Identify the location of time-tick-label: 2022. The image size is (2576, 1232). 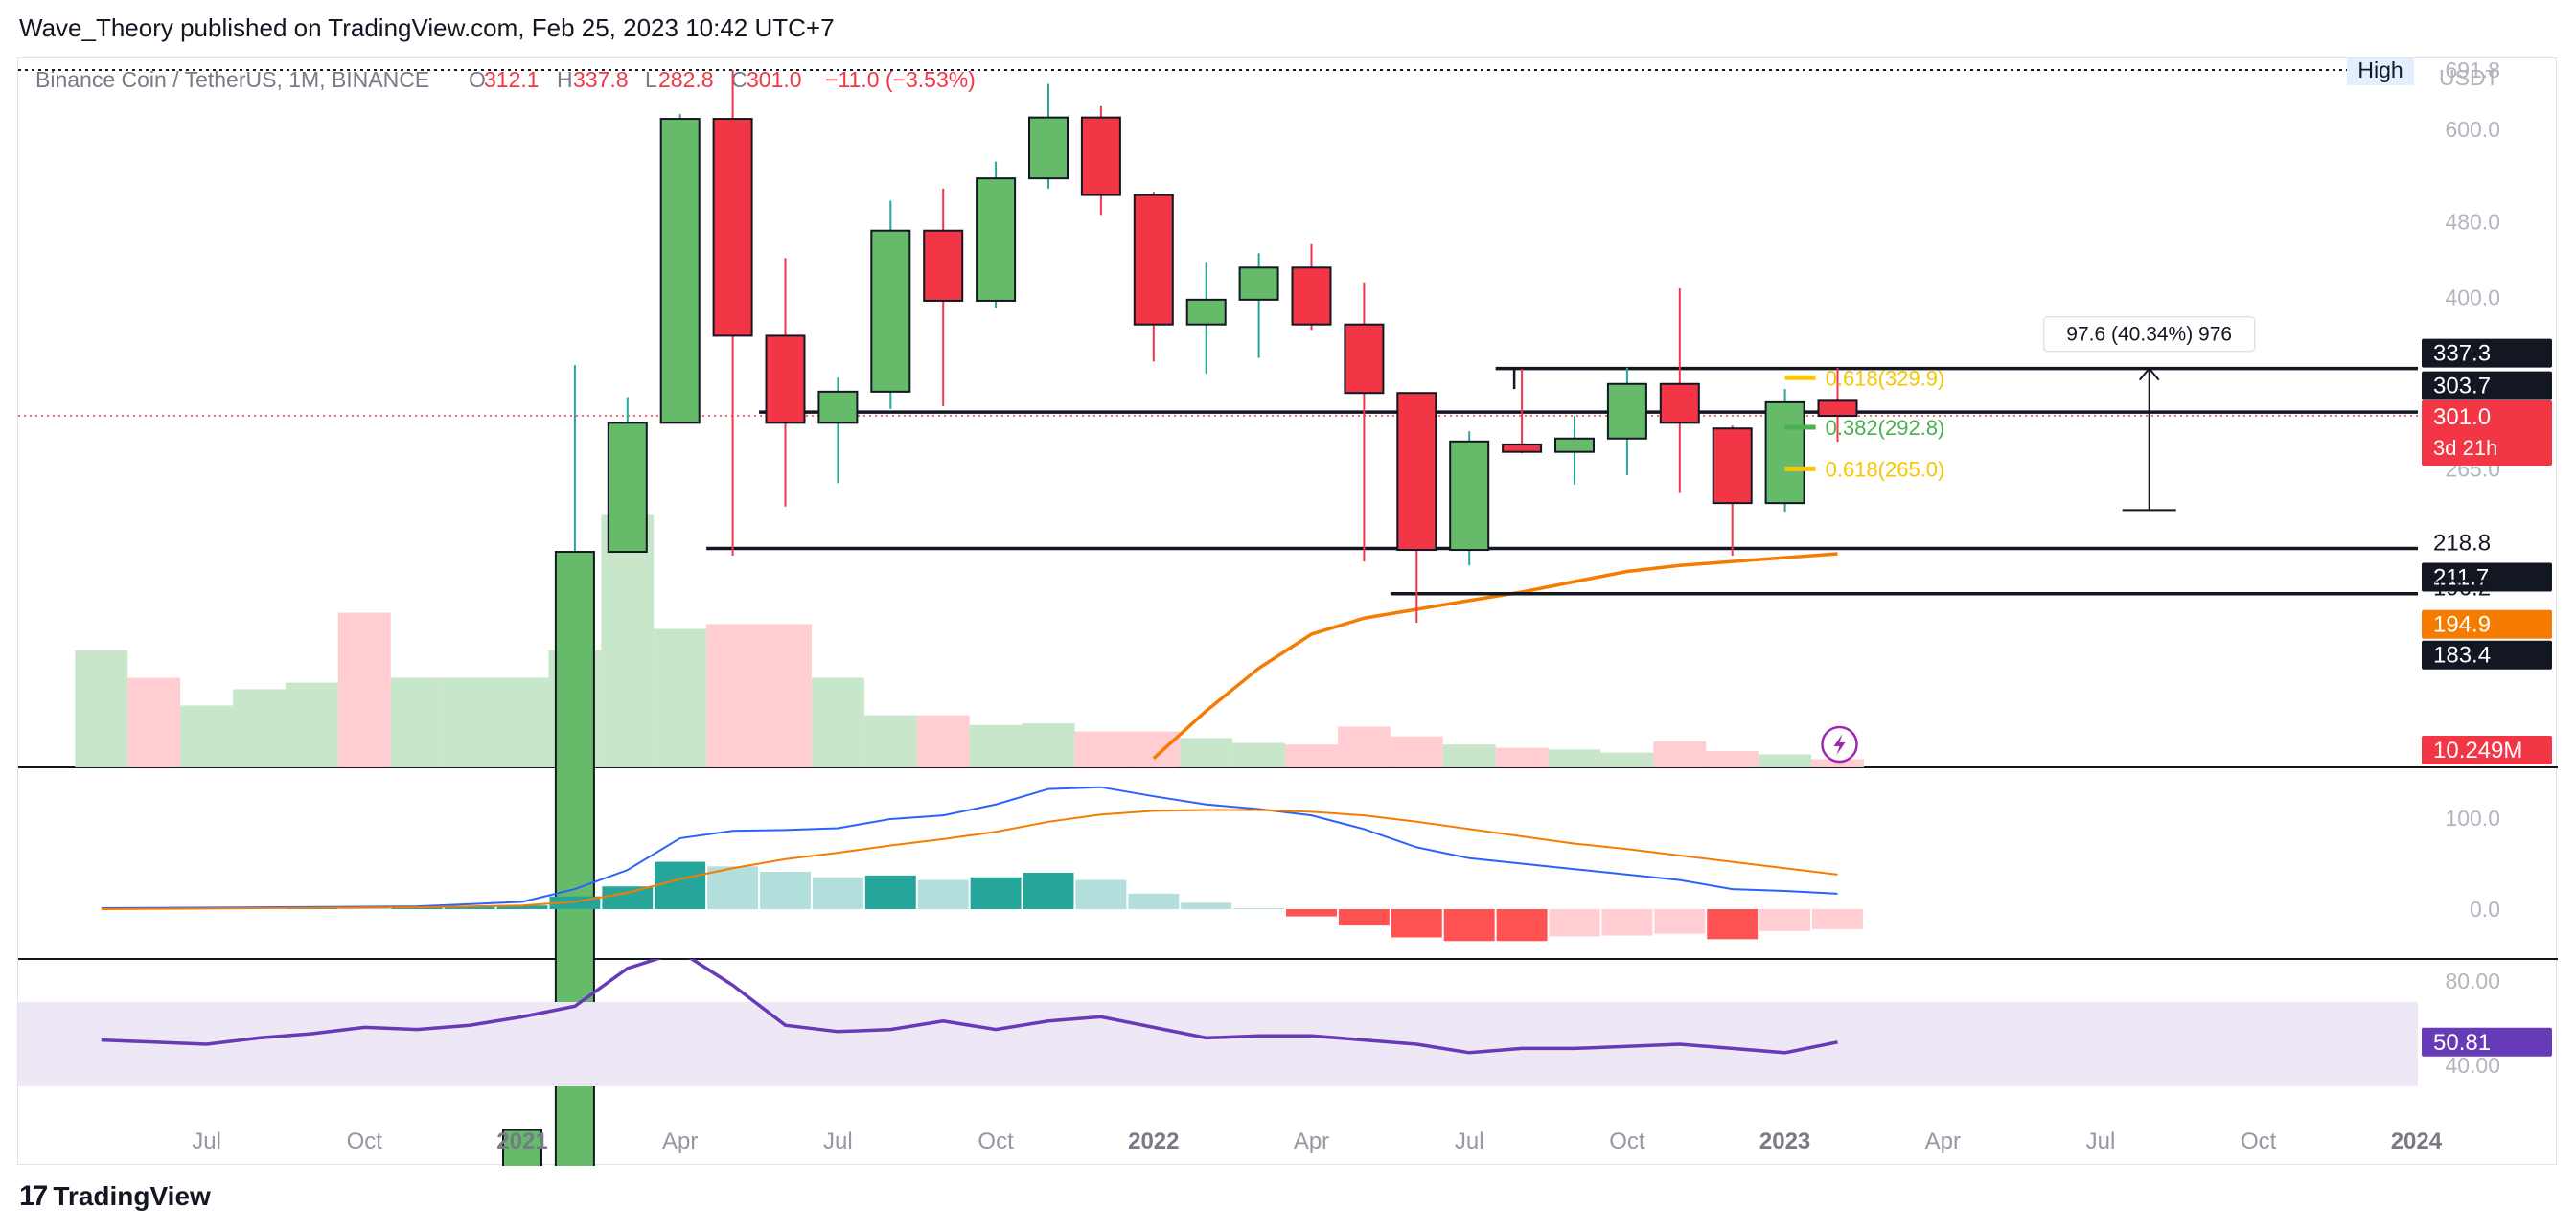
(1153, 1141).